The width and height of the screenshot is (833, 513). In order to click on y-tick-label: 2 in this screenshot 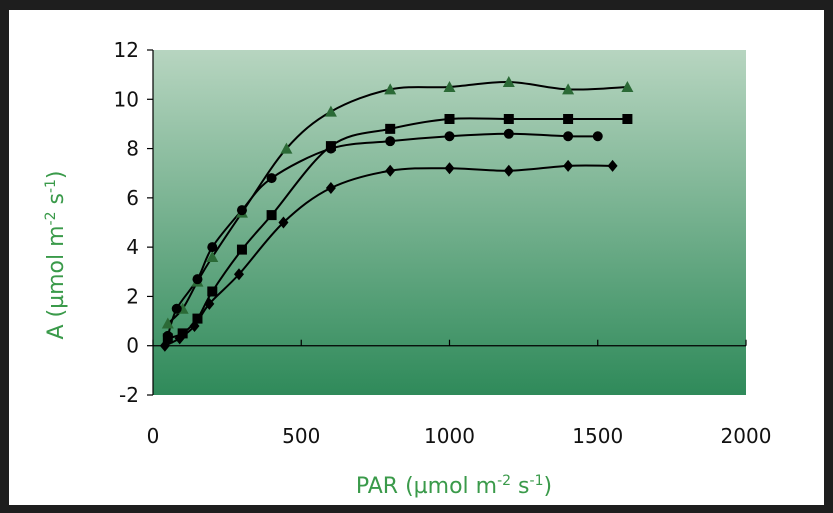, I will do `click(132, 296)`.